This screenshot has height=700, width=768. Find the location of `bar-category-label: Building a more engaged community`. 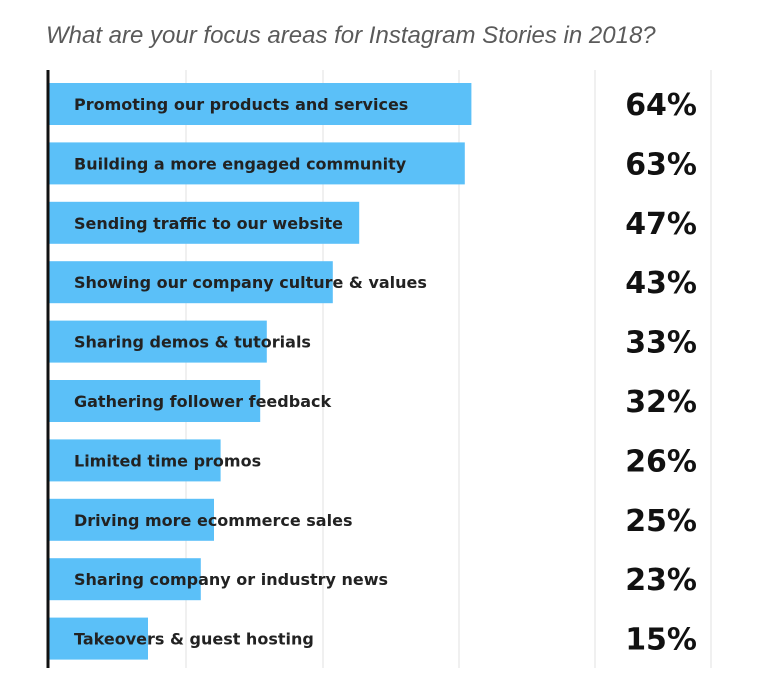

bar-category-label: Building a more engaged community is located at coordinates (240, 163).